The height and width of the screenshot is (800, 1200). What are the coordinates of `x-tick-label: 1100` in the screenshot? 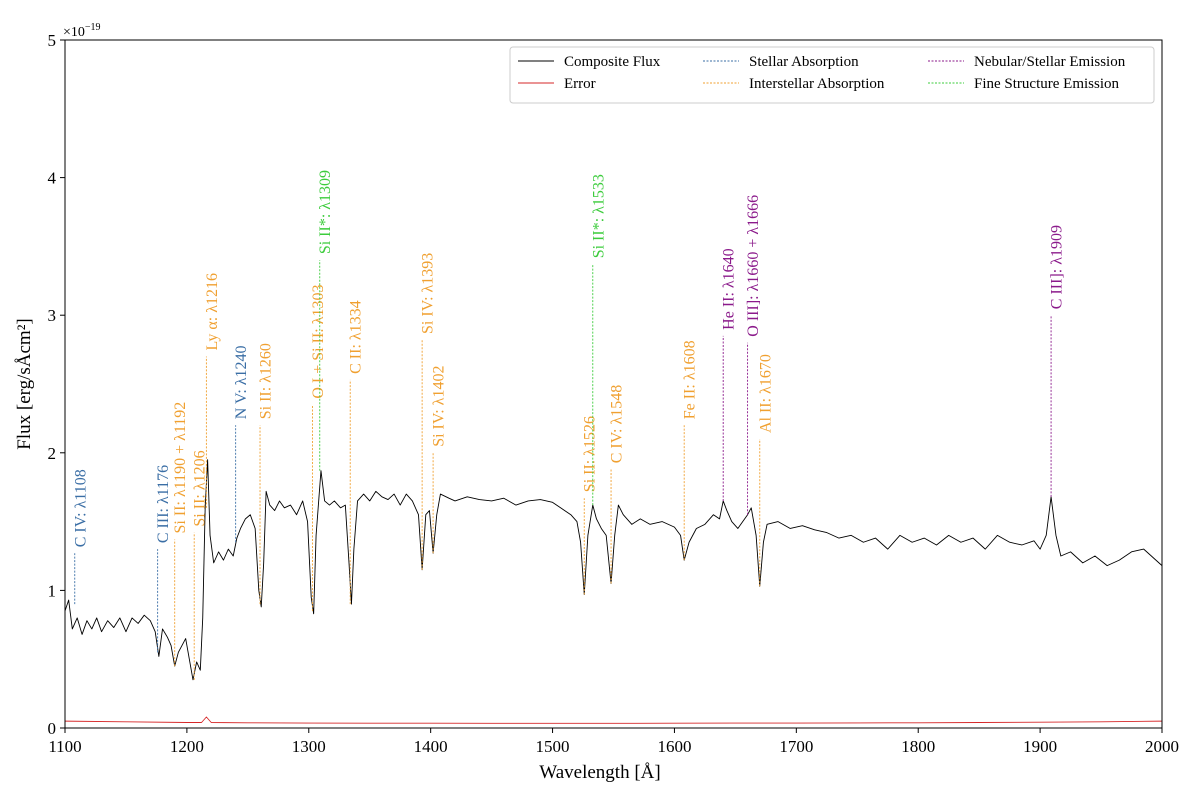 It's located at (64, 746).